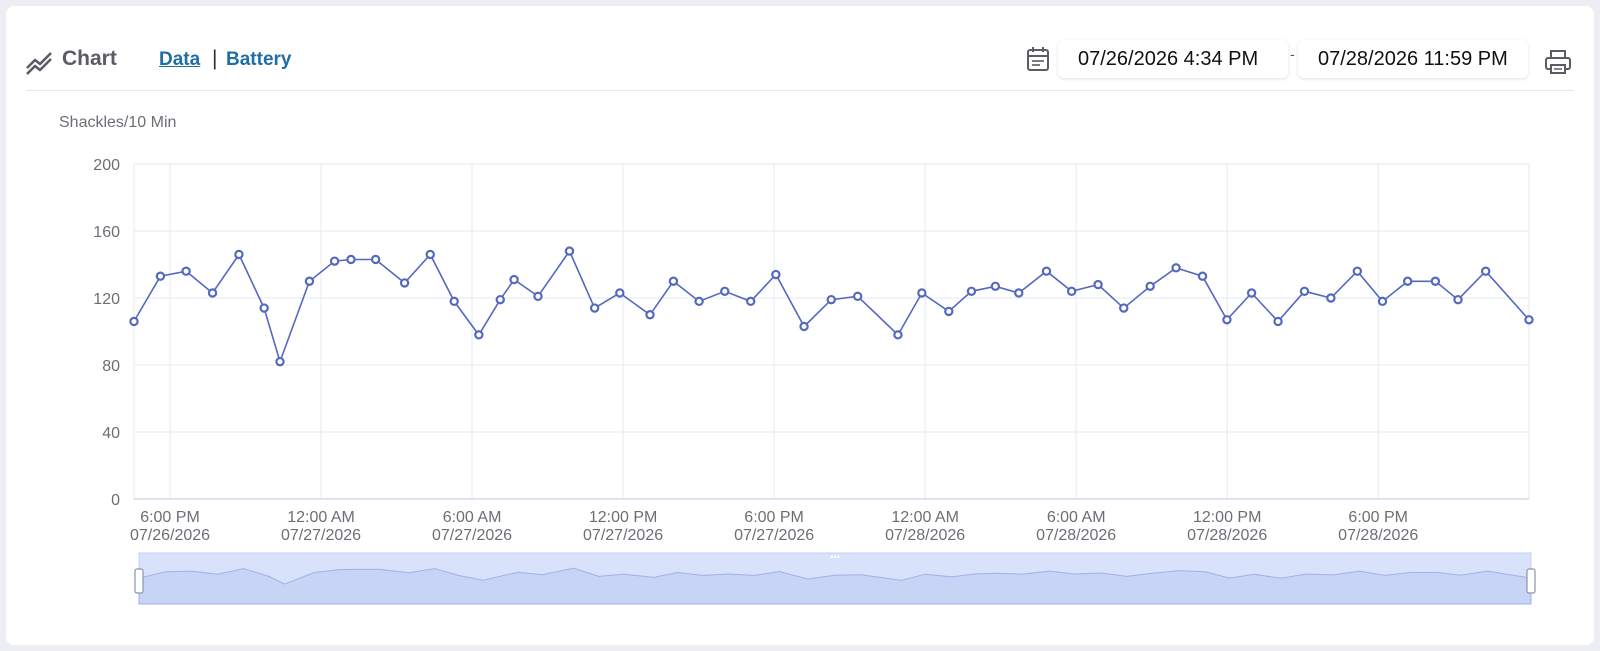 This screenshot has height=651, width=1600. Describe the element at coordinates (170, 535) in the screenshot. I see `x-tick-date-label: 07/26/2026` at that location.